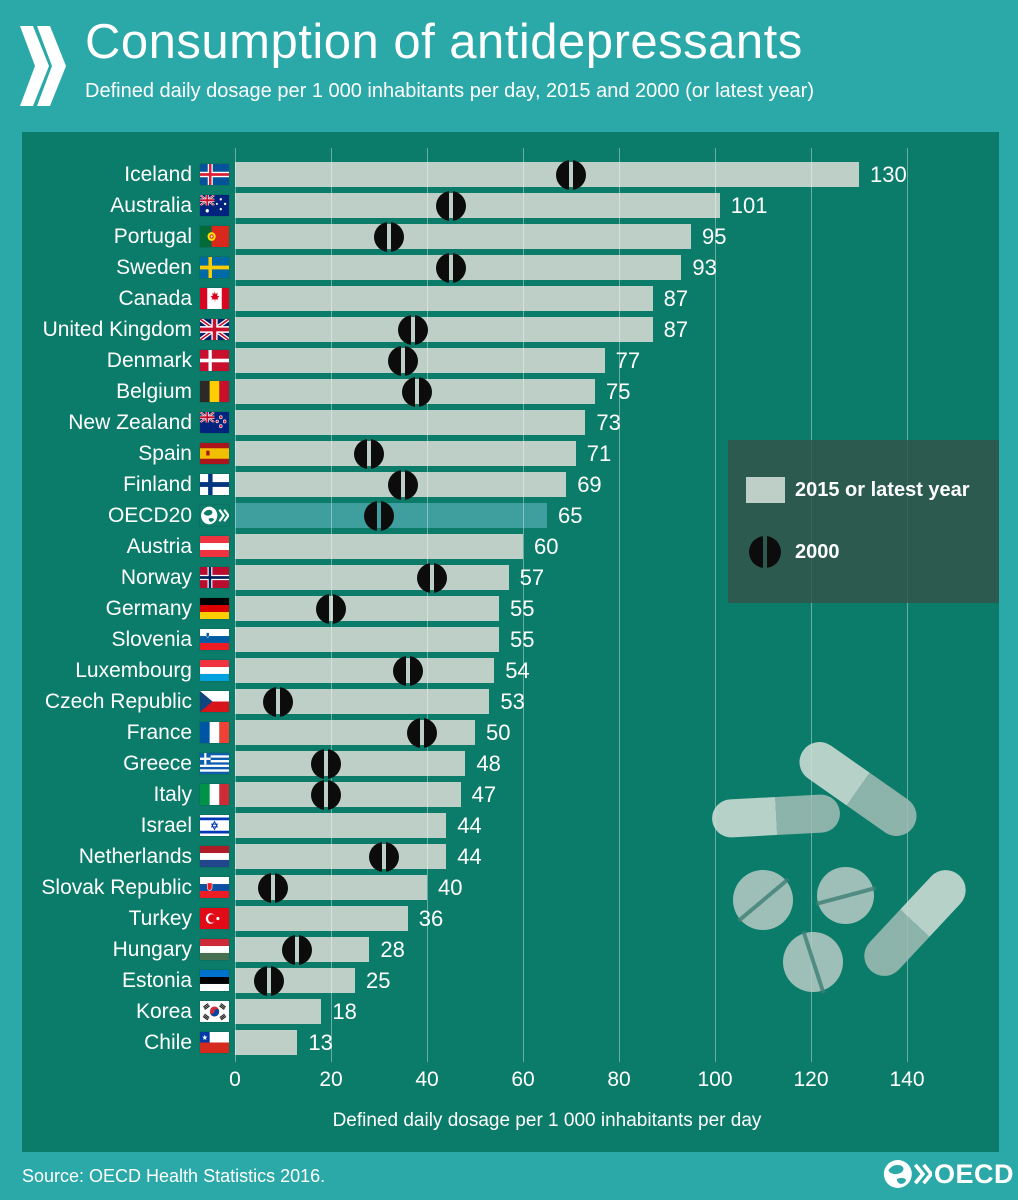  Describe the element at coordinates (133, 670) in the screenshot. I see `country-label: Luxembourg` at that location.